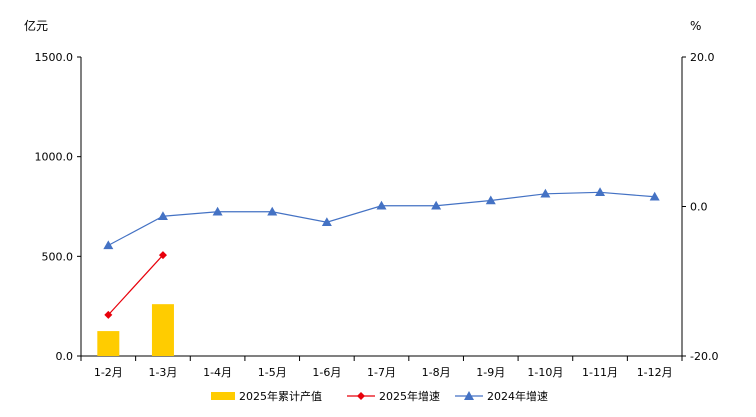  What do you see at coordinates (490, 372) in the screenshot?
I see `x-tick-label: 1-9月` at bounding box center [490, 372].